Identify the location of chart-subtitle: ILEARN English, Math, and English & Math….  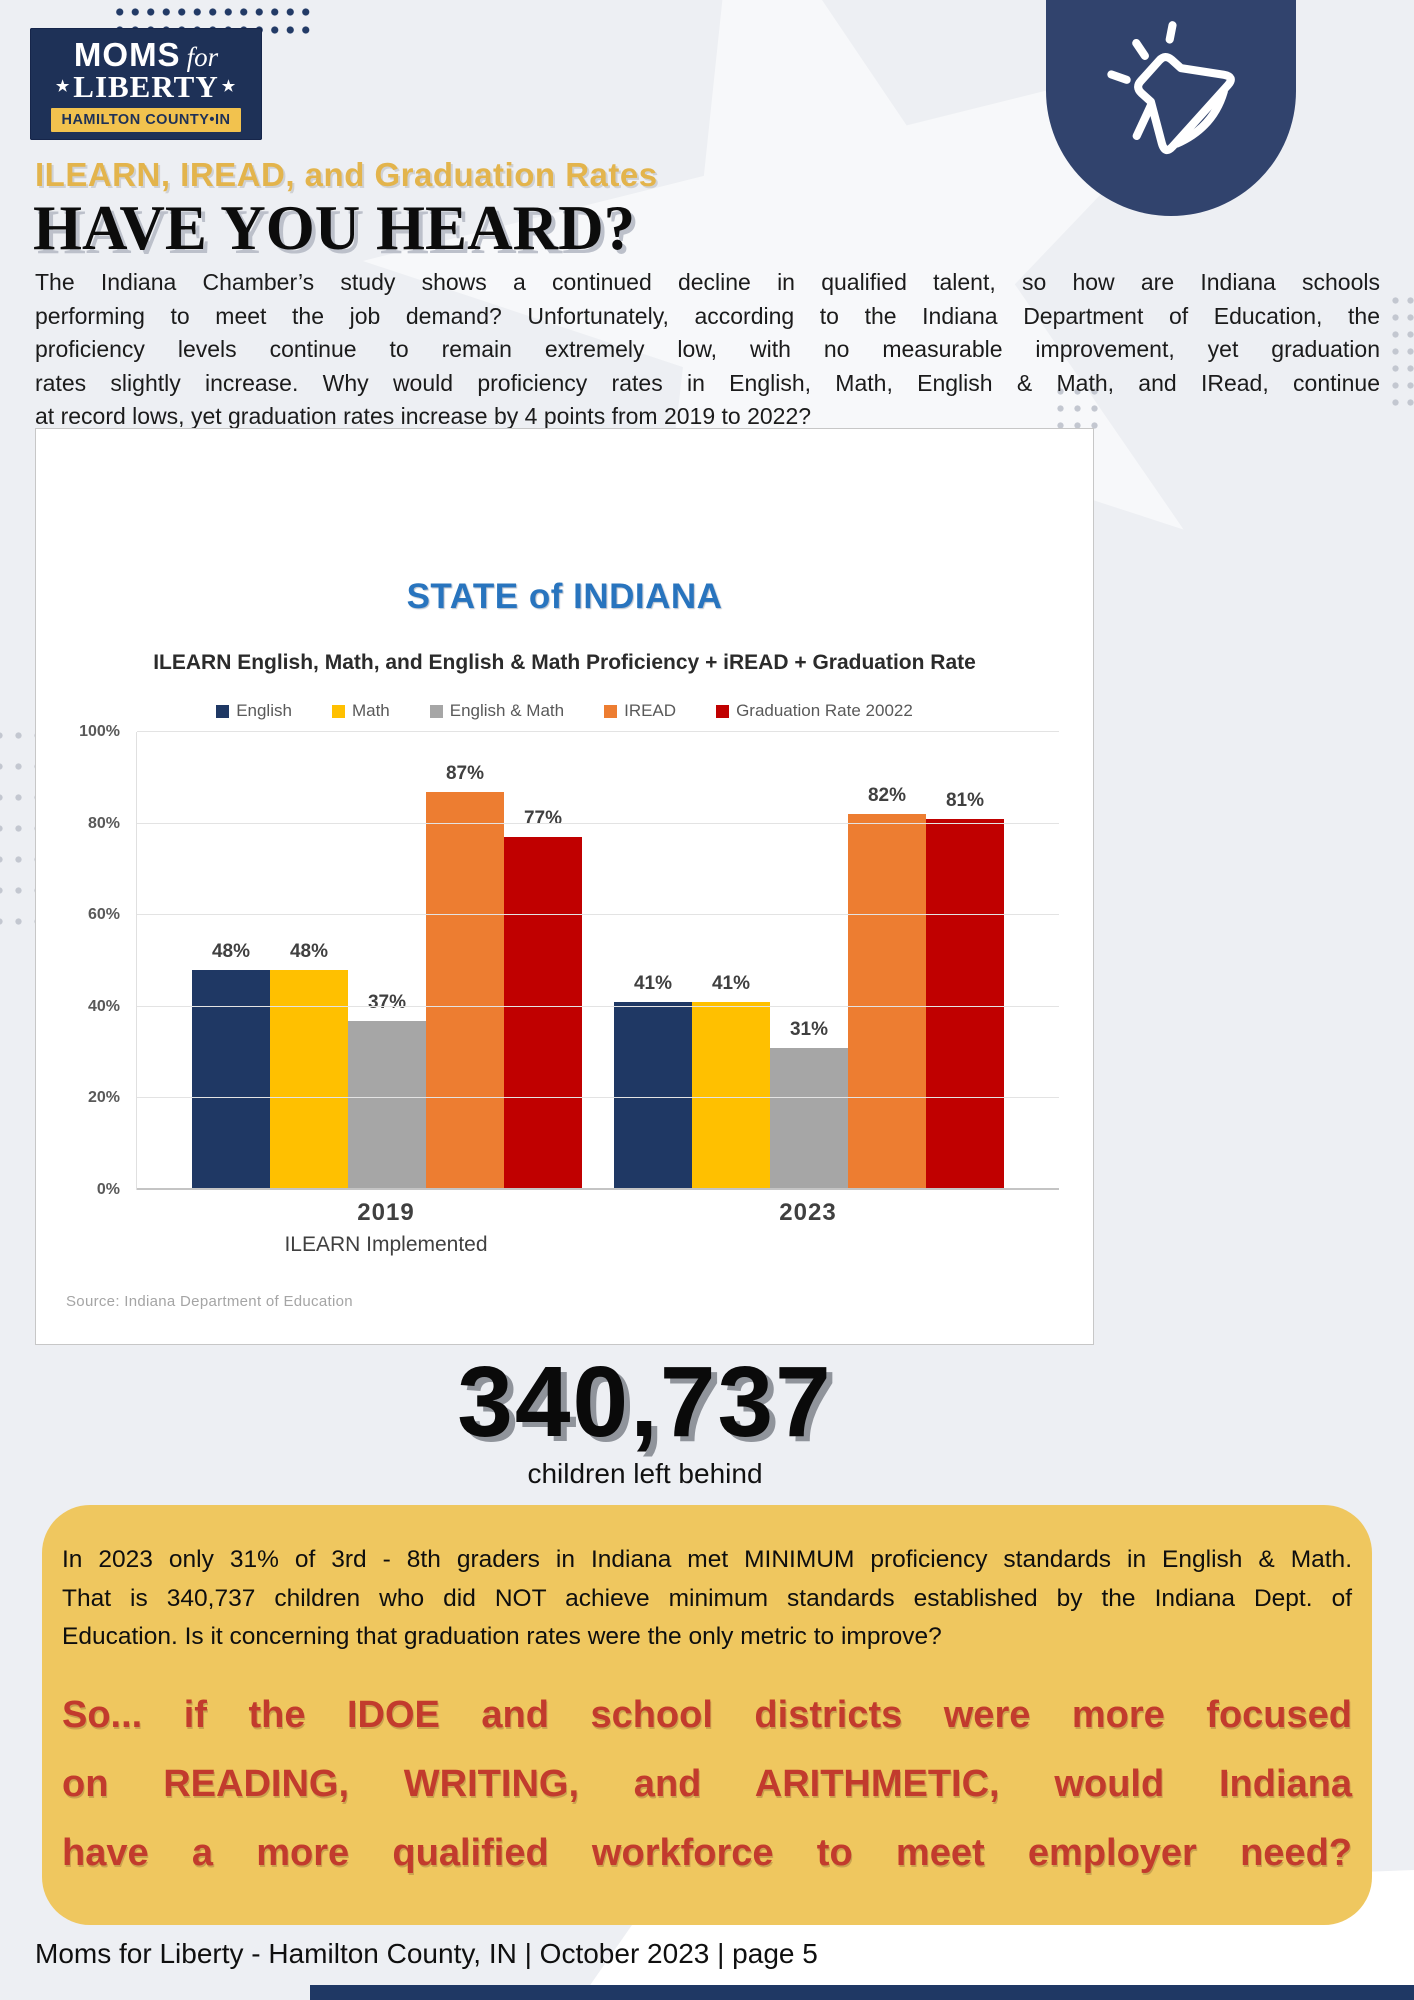
(564, 662).